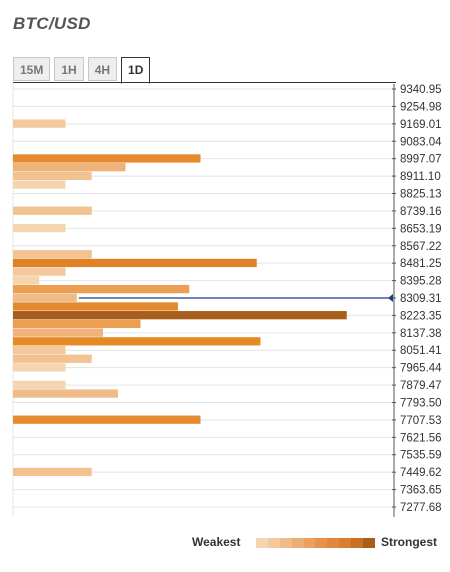 This screenshot has width=450, height=572. Describe the element at coordinates (421, 195) in the screenshot. I see `tick-label: 8825.13` at that location.